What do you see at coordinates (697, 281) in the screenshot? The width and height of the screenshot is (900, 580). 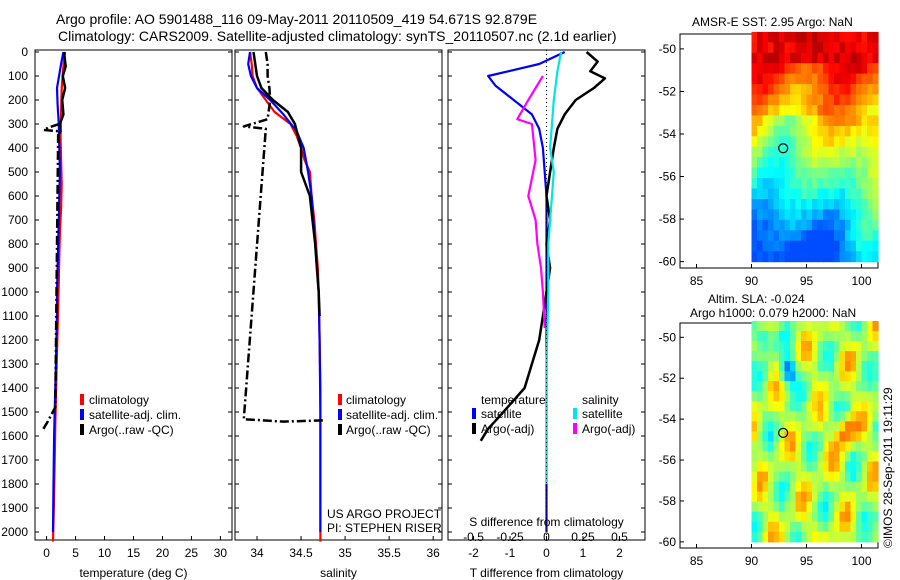 I see `map-lon-tick-label: 85` at bounding box center [697, 281].